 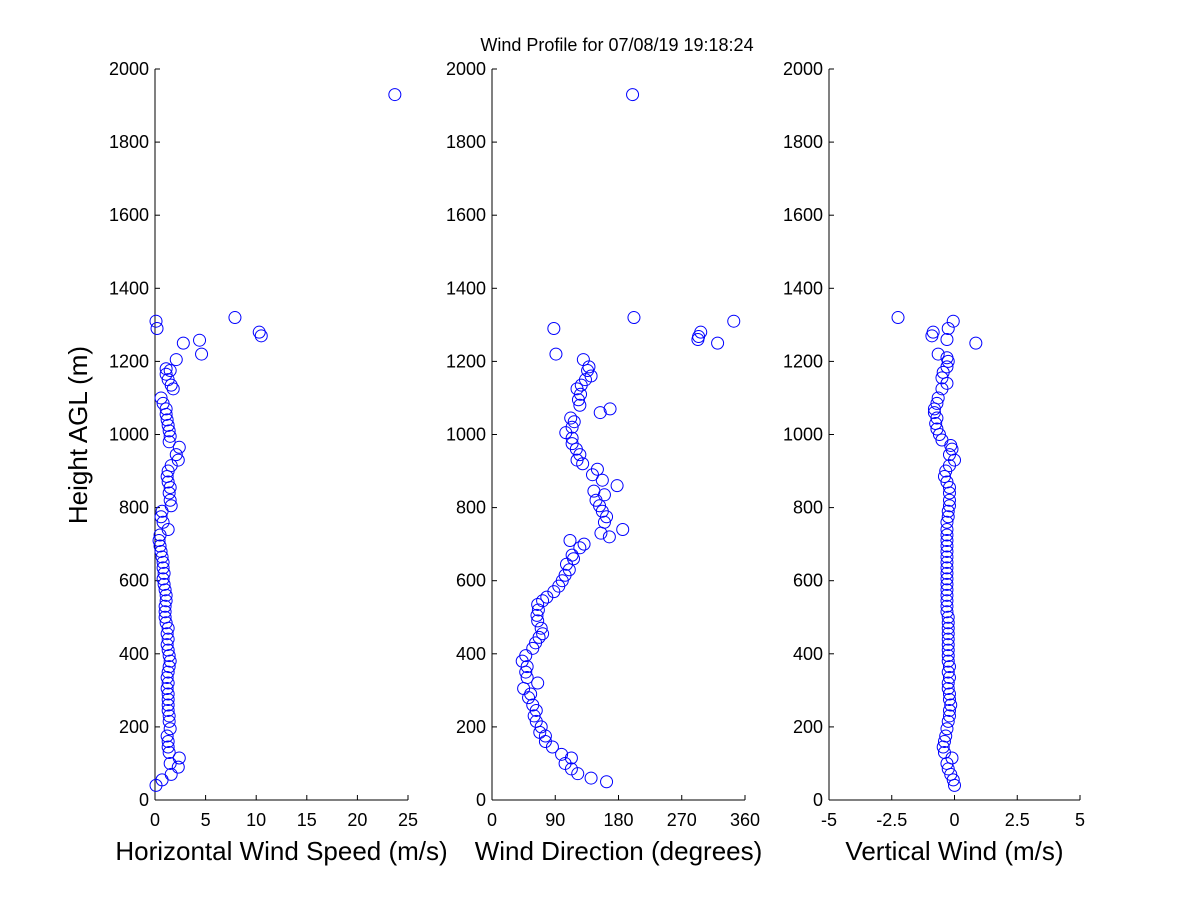 I want to click on y-tick-label: 800, so click(x=134, y=508).